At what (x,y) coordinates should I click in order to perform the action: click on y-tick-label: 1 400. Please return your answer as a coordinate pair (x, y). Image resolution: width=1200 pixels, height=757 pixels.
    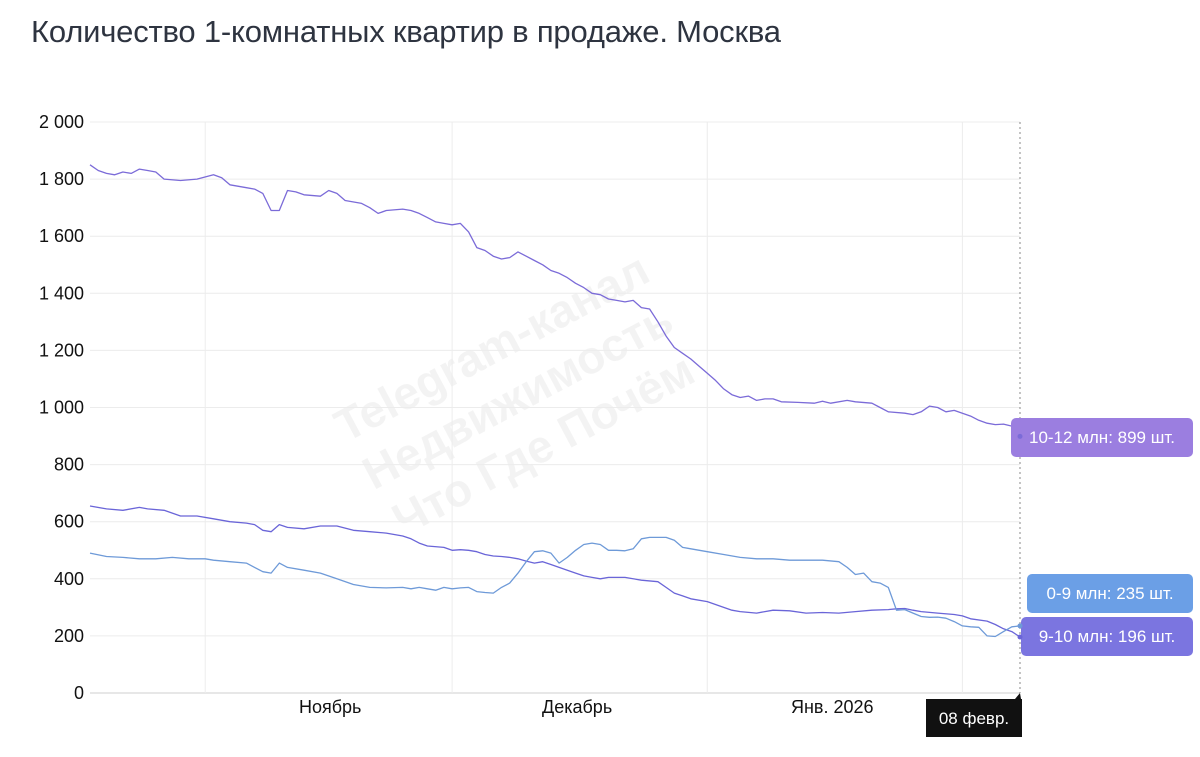
    Looking at the image, I should click on (61, 293).